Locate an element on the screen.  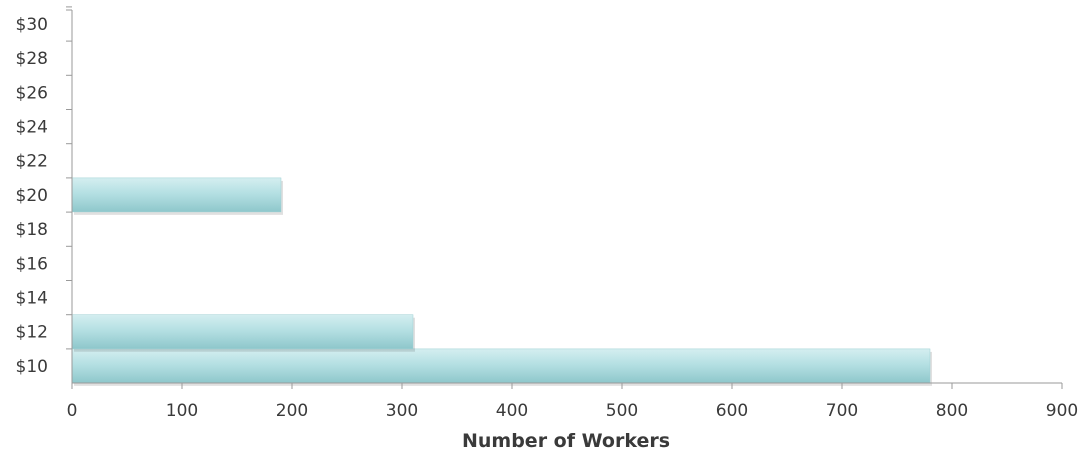
y-axis-ticks: $10 $12 $14 $16 $18 $20 $22 $24 $26 $28 $30 is located at coordinates (44, 191).